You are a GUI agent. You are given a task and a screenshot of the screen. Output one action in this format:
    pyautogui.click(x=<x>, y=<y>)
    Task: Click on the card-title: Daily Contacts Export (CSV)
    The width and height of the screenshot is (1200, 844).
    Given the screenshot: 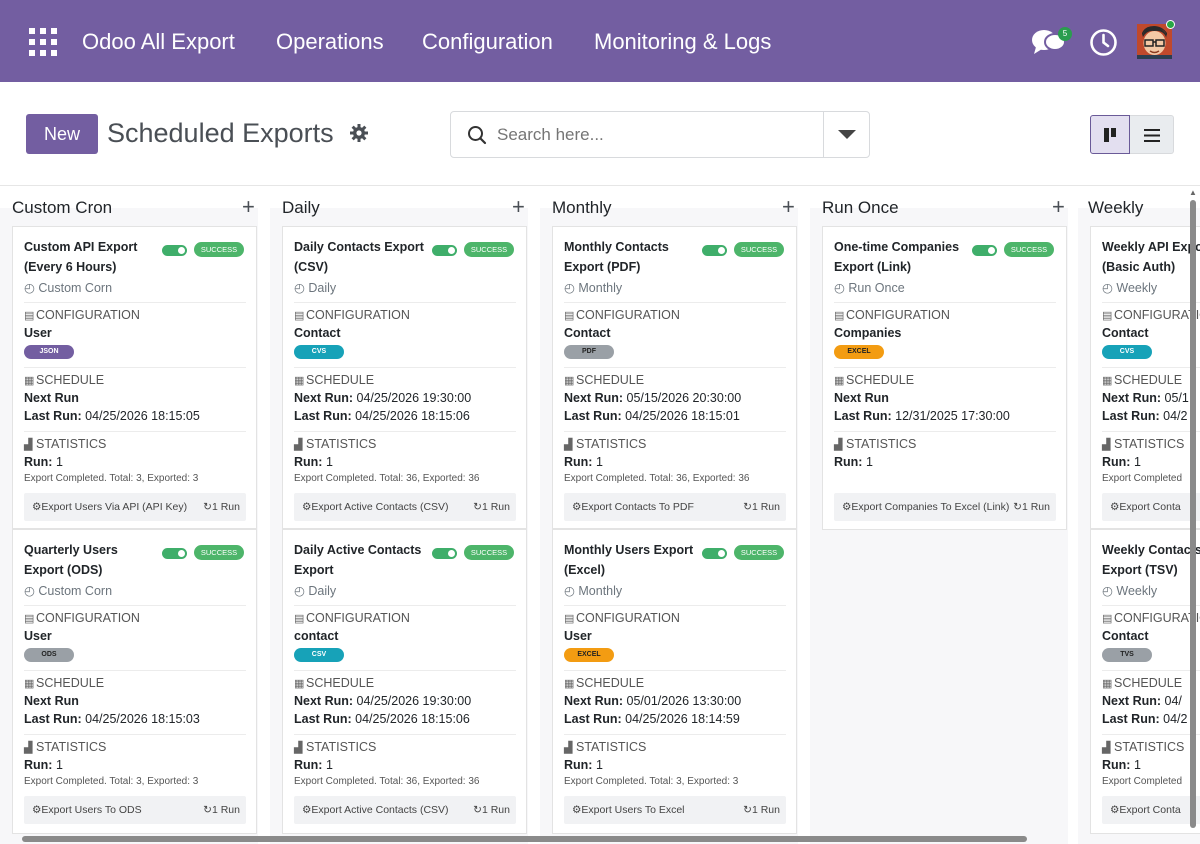 What is the action you would take?
    pyautogui.click(x=359, y=257)
    